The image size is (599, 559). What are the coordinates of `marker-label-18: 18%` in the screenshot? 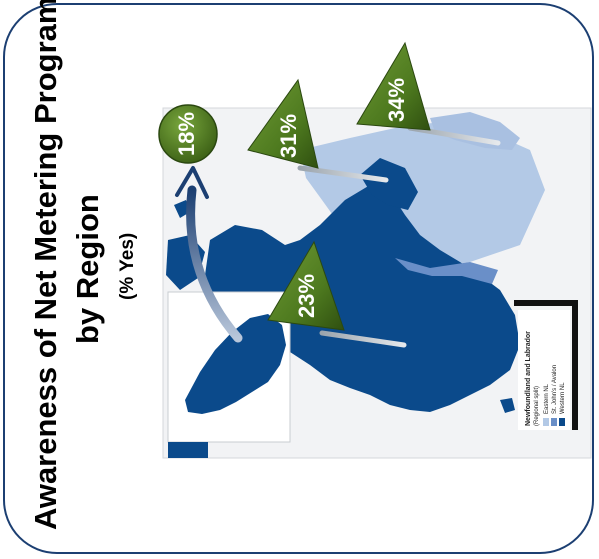 It's located at (186, 134).